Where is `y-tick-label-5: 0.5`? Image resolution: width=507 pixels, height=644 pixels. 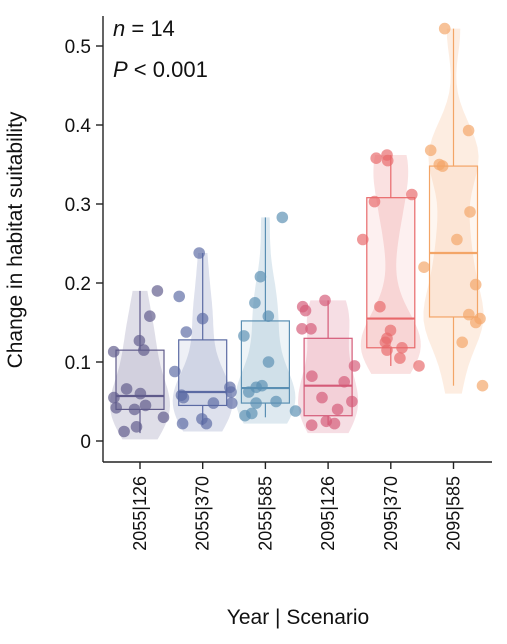
y-tick-label-5: 0.5 is located at coordinates (78, 47).